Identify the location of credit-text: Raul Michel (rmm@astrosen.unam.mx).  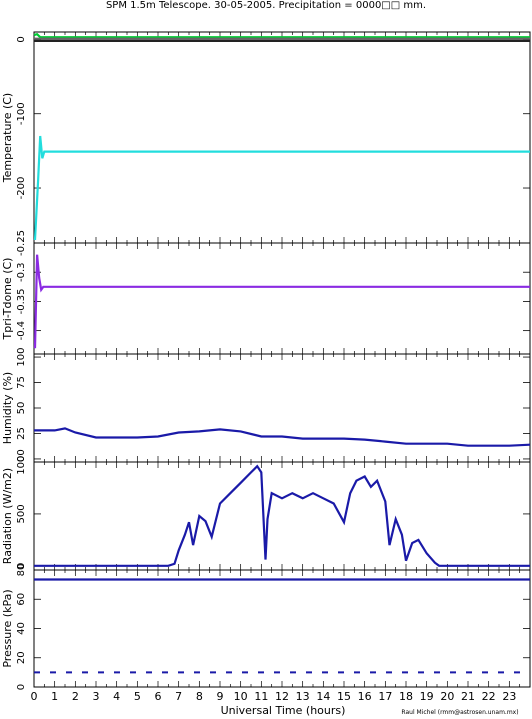
(459, 712).